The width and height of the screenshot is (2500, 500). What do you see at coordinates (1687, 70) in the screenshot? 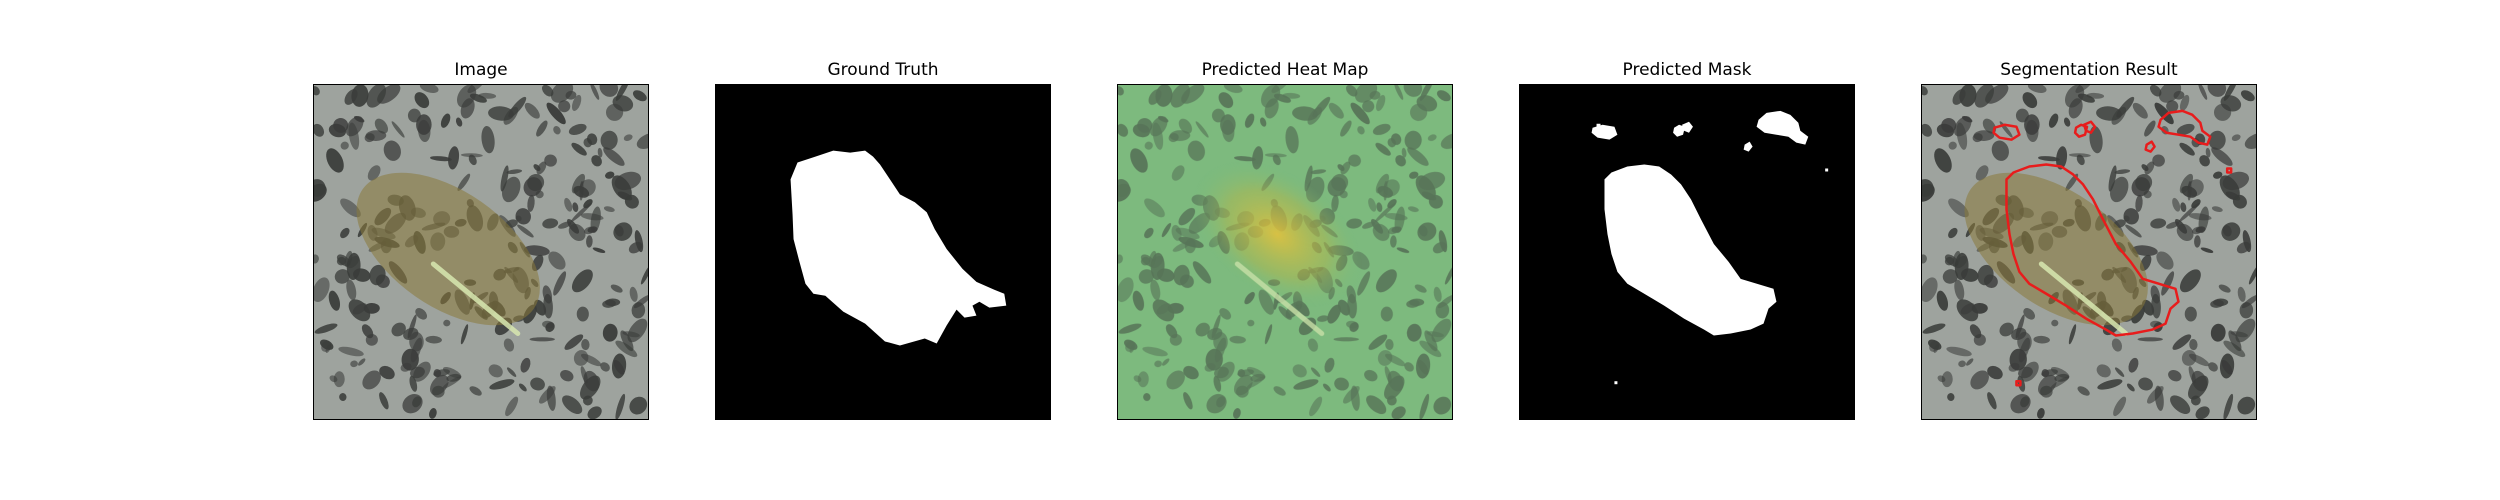
I see `panel-title-predicted-mask: Predicted Mask` at bounding box center [1687, 70].